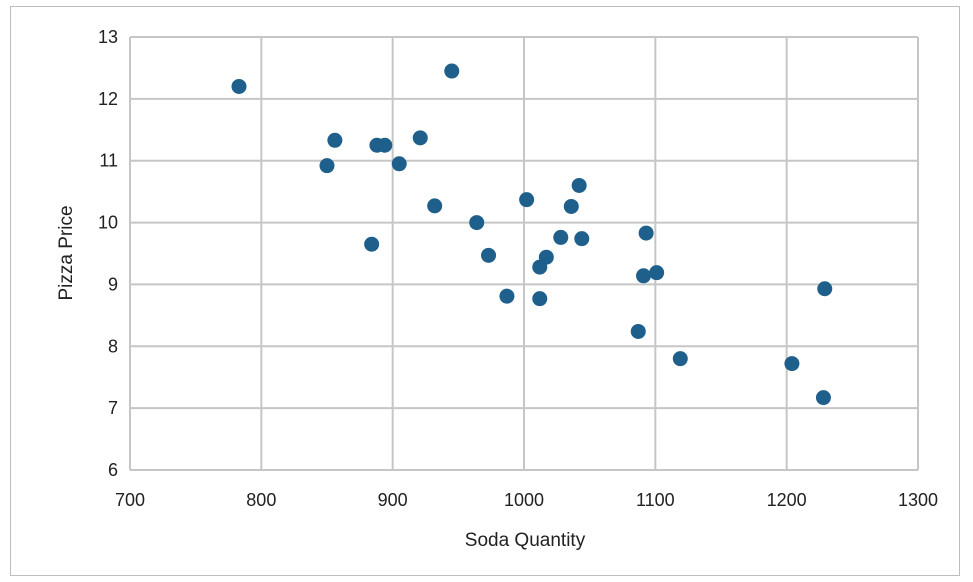  What do you see at coordinates (113, 408) in the screenshot?
I see `y-tick-label: 7` at bounding box center [113, 408].